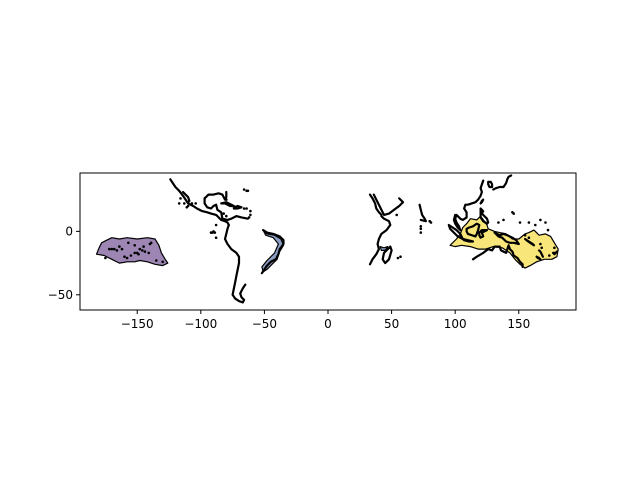  What do you see at coordinates (226, 209) in the screenshot?
I see `caribbean-coast` at bounding box center [226, 209].